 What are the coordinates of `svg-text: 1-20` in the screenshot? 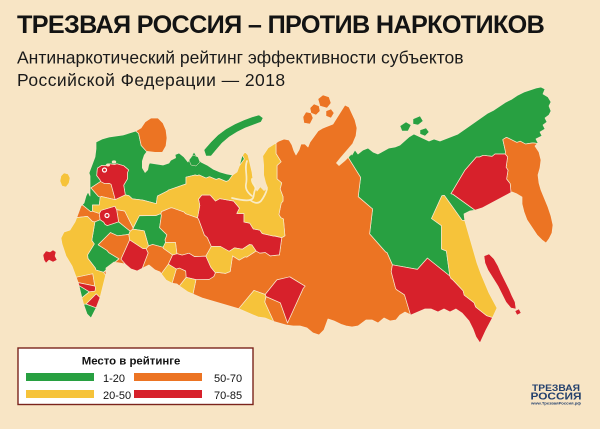 It's located at (114, 379).